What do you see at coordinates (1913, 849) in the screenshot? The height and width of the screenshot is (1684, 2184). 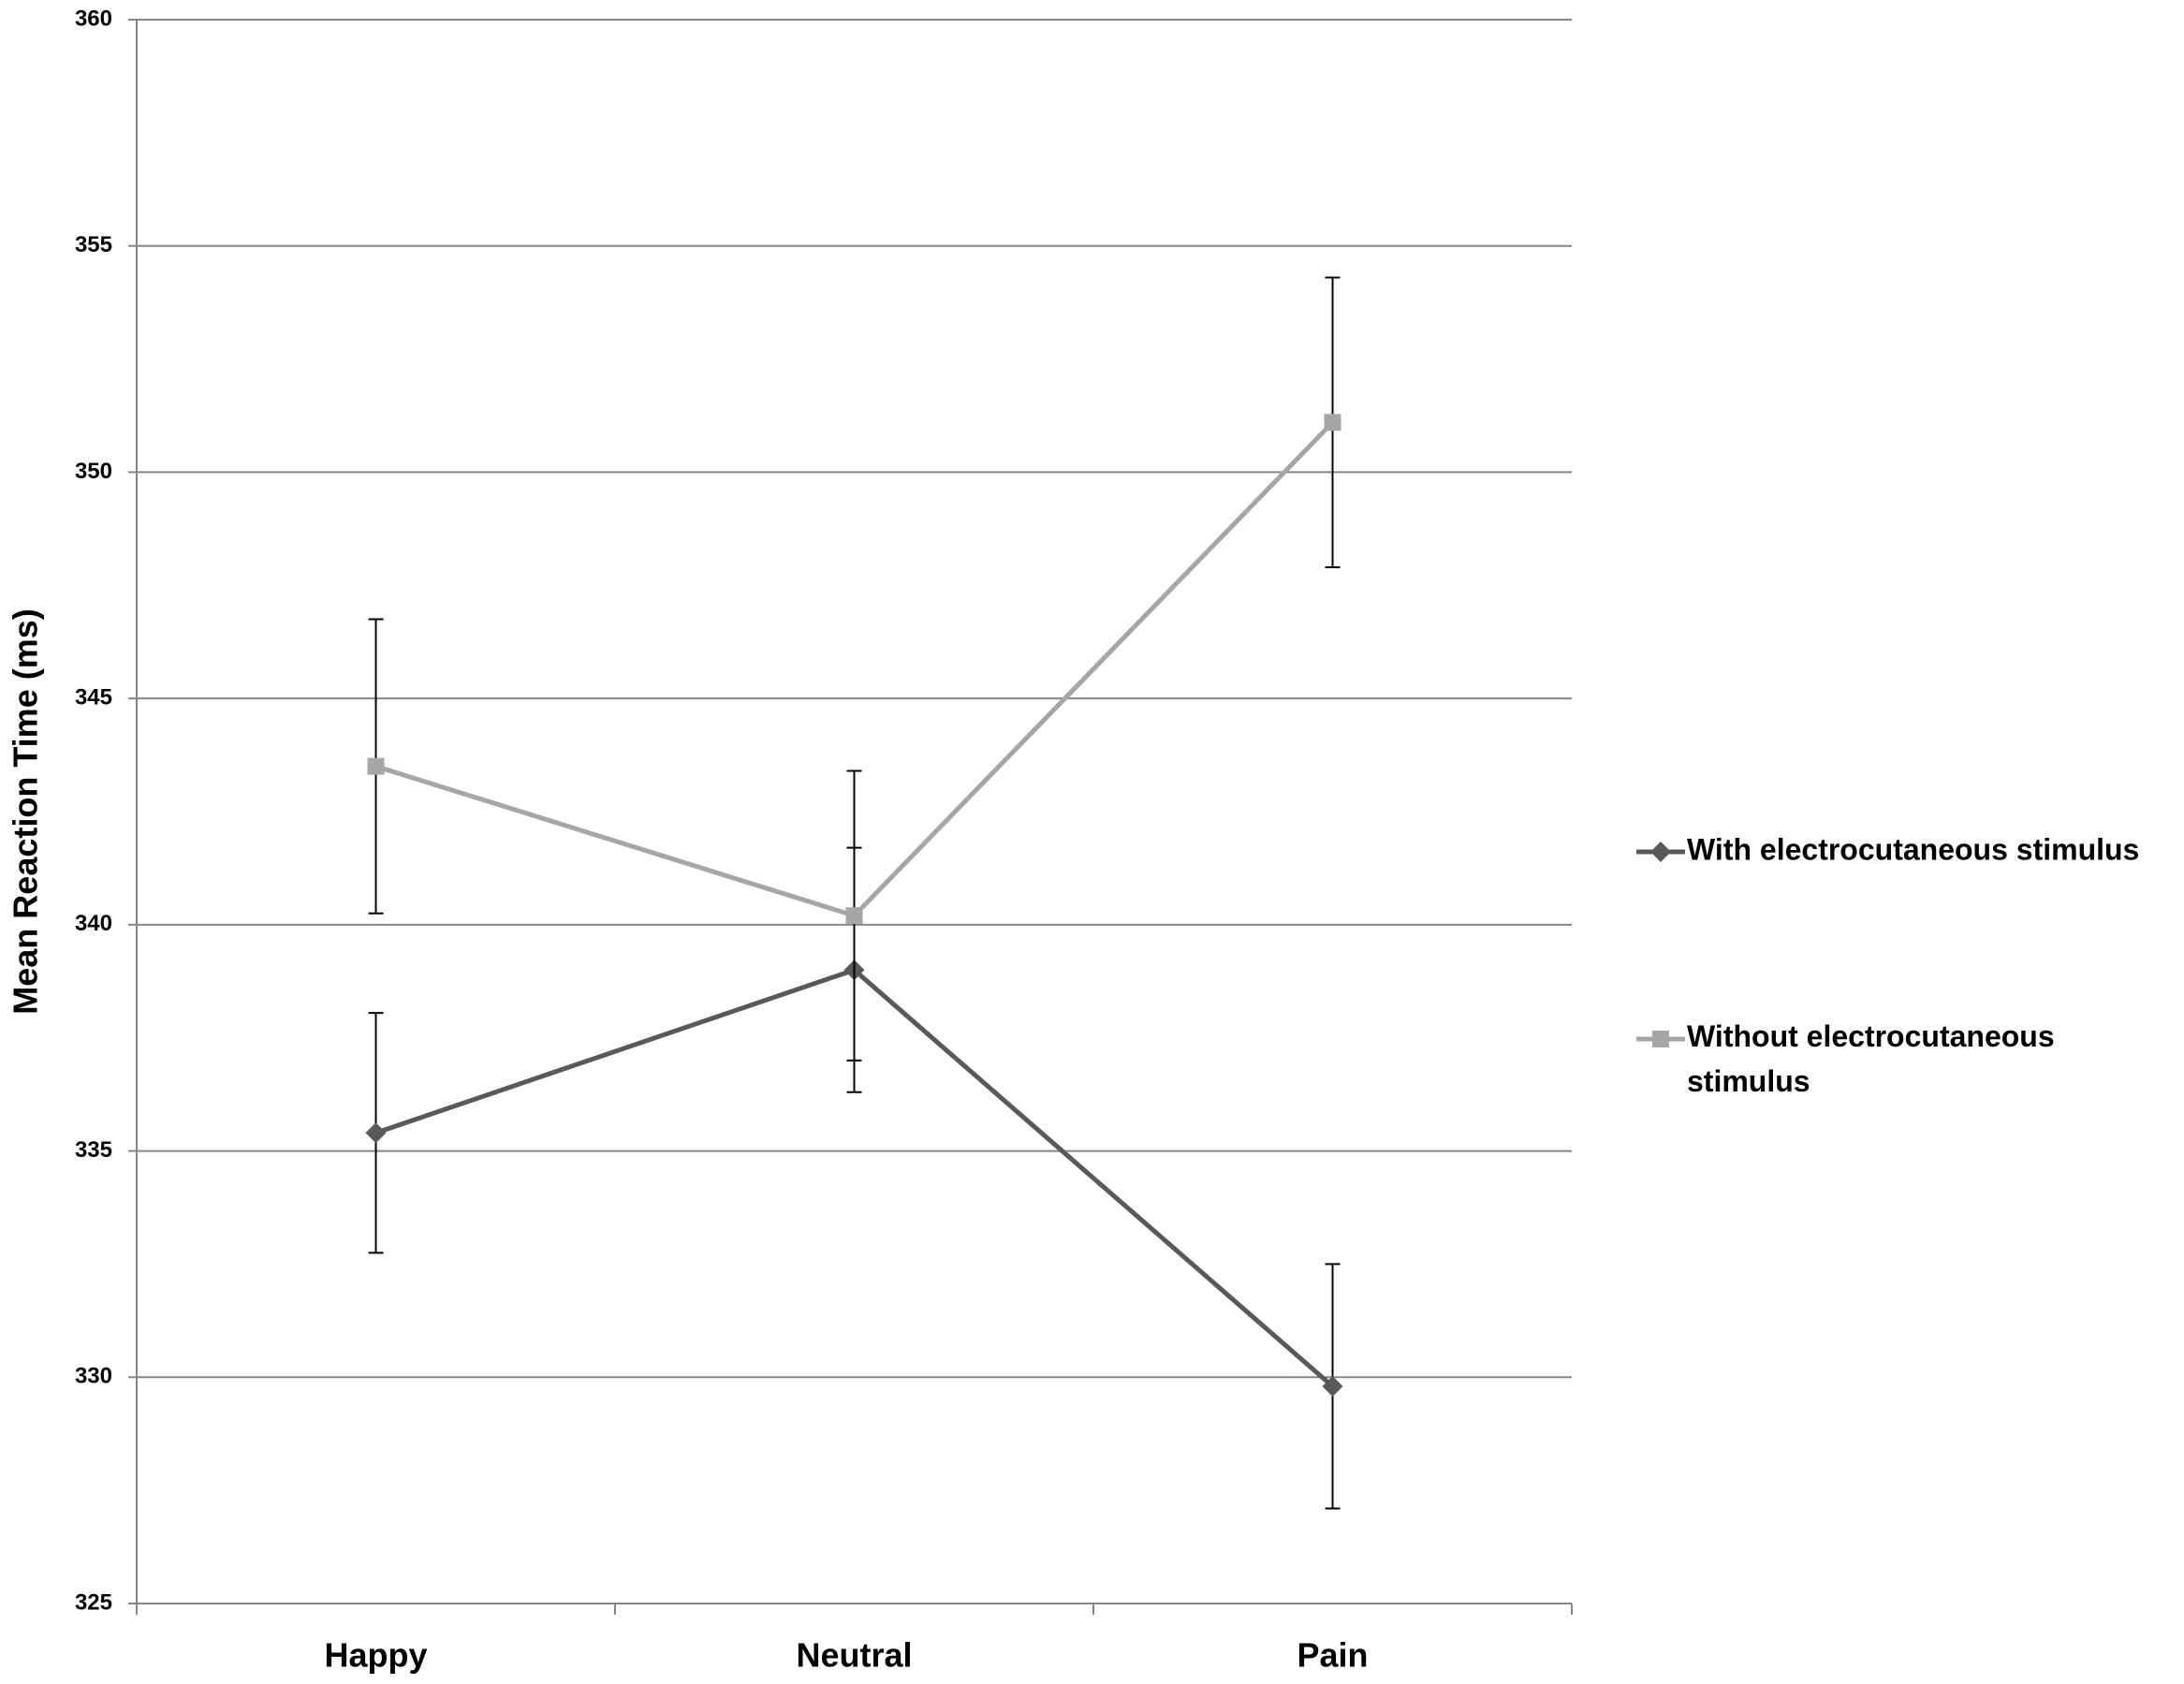 I see `legend-label: With electrocutaneous stimulus` at bounding box center [1913, 849].